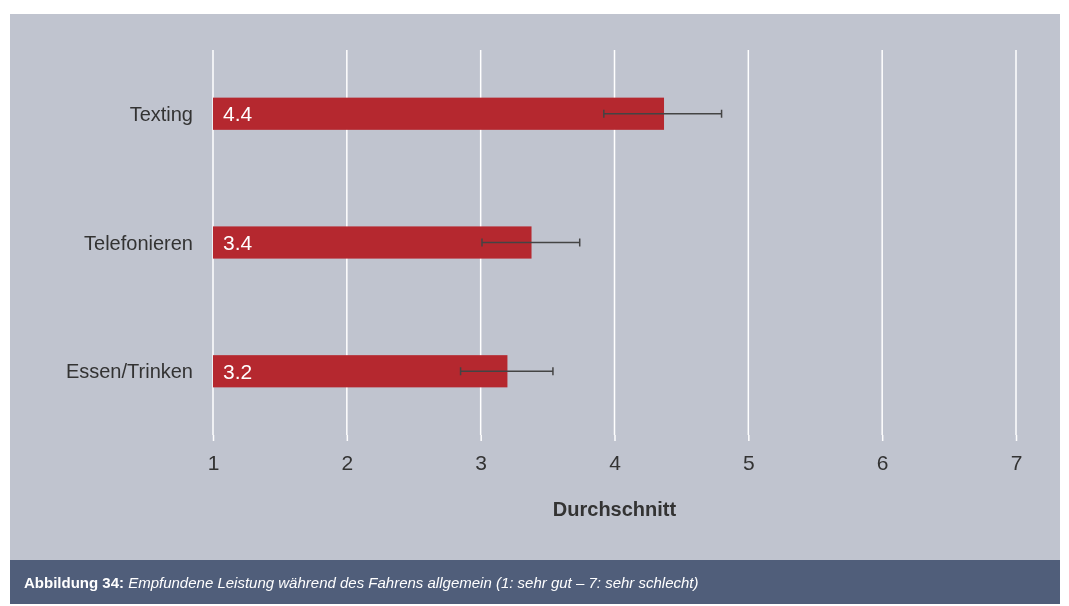 Image resolution: width=1069 pixels, height=606 pixels. Describe the element at coordinates (129, 371) in the screenshot. I see `y-tick-label: Essen/Trinken` at that location.